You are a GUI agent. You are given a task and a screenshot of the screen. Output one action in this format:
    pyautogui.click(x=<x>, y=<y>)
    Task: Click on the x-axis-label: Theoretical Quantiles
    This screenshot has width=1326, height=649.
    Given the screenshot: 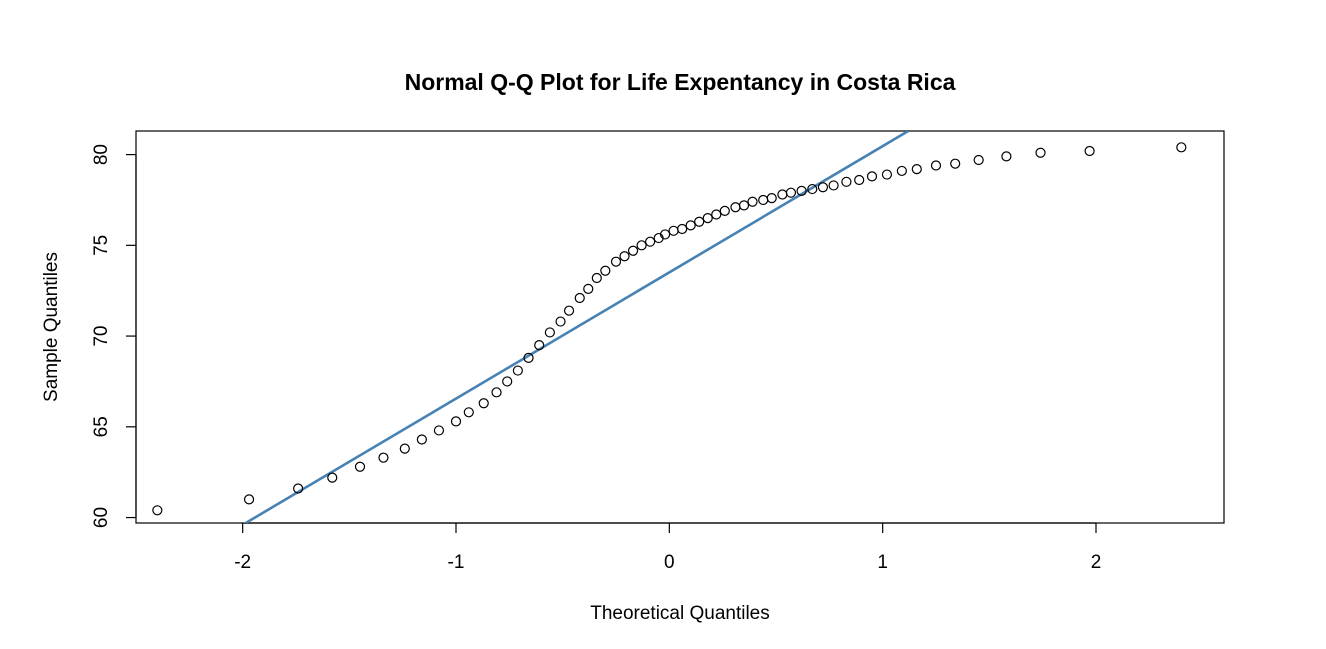 What is the action you would take?
    pyautogui.click(x=680, y=613)
    